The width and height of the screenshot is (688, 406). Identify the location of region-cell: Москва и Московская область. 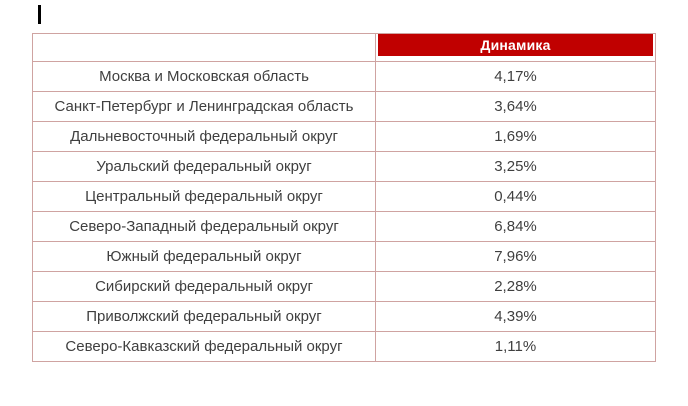
(204, 76).